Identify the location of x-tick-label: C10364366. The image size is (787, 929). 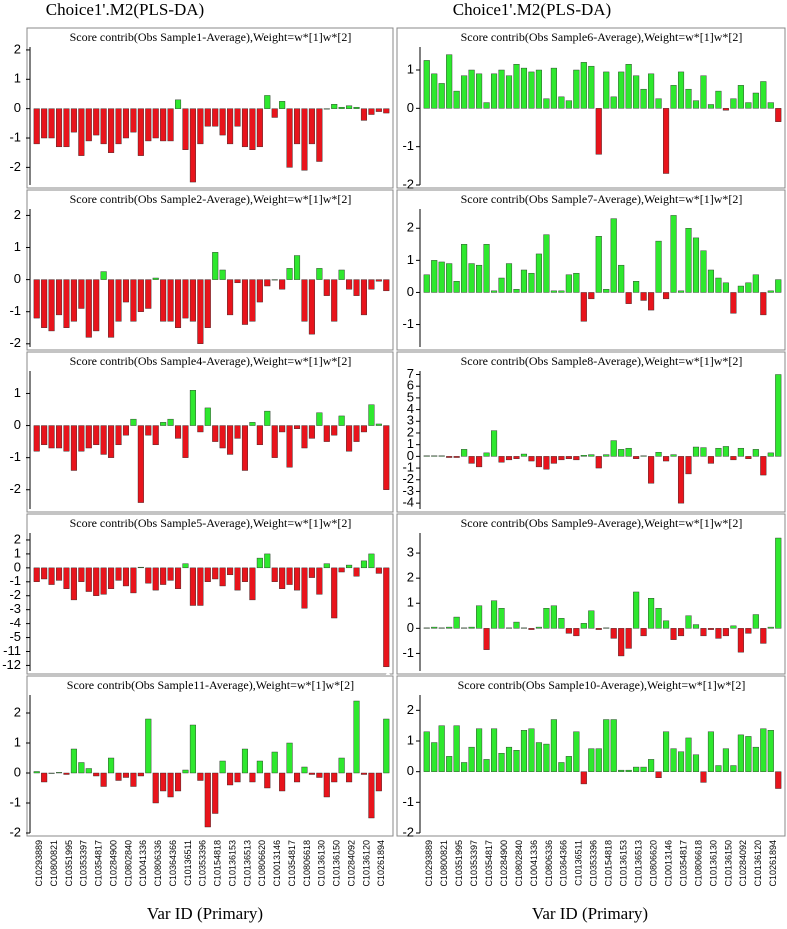
(564, 863).